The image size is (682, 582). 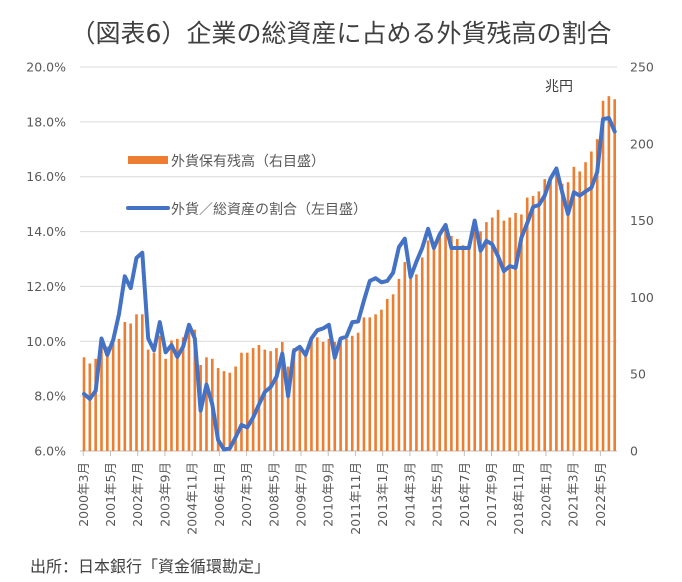 I want to click on right-axis-unit: 兆円, so click(x=559, y=87).